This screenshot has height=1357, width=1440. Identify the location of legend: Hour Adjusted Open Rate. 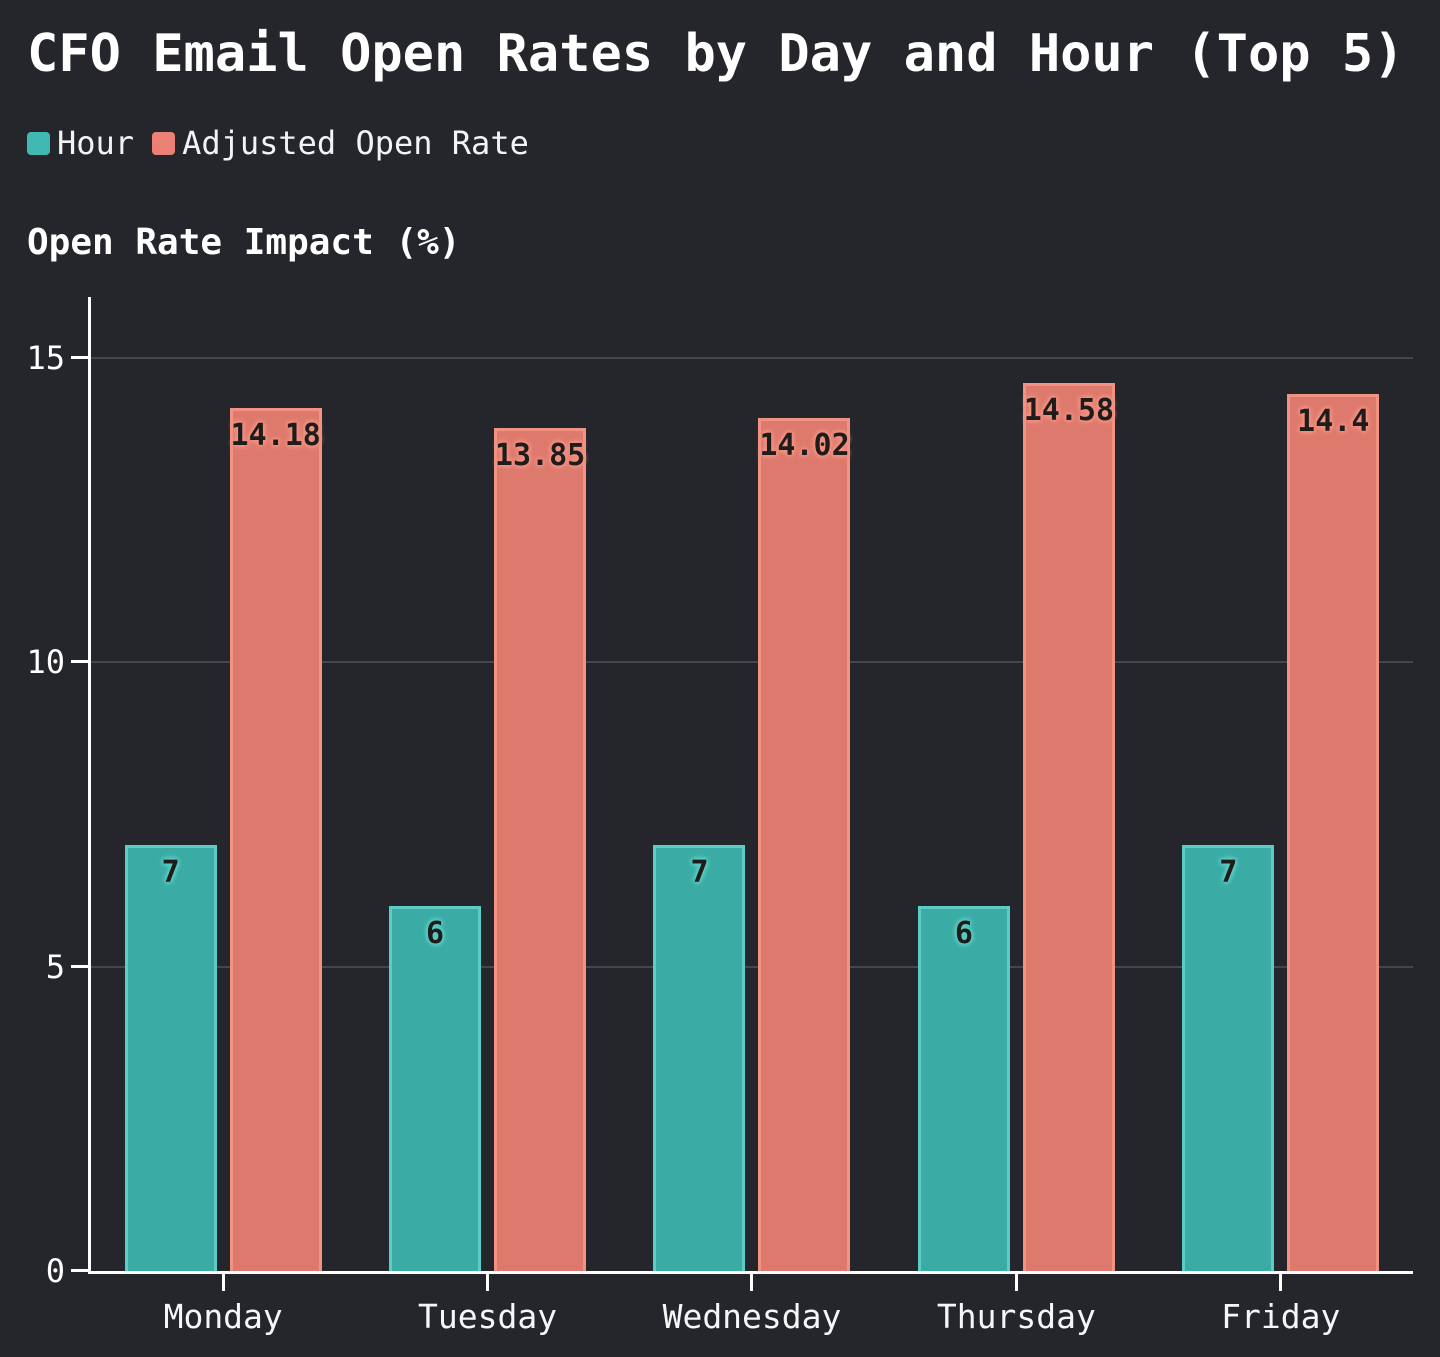
(278, 143).